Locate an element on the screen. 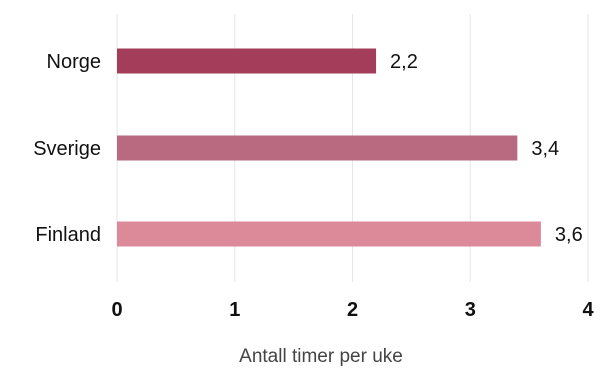 Image resolution: width=605 pixels, height=377 pixels. bar-norge is located at coordinates (247, 61).